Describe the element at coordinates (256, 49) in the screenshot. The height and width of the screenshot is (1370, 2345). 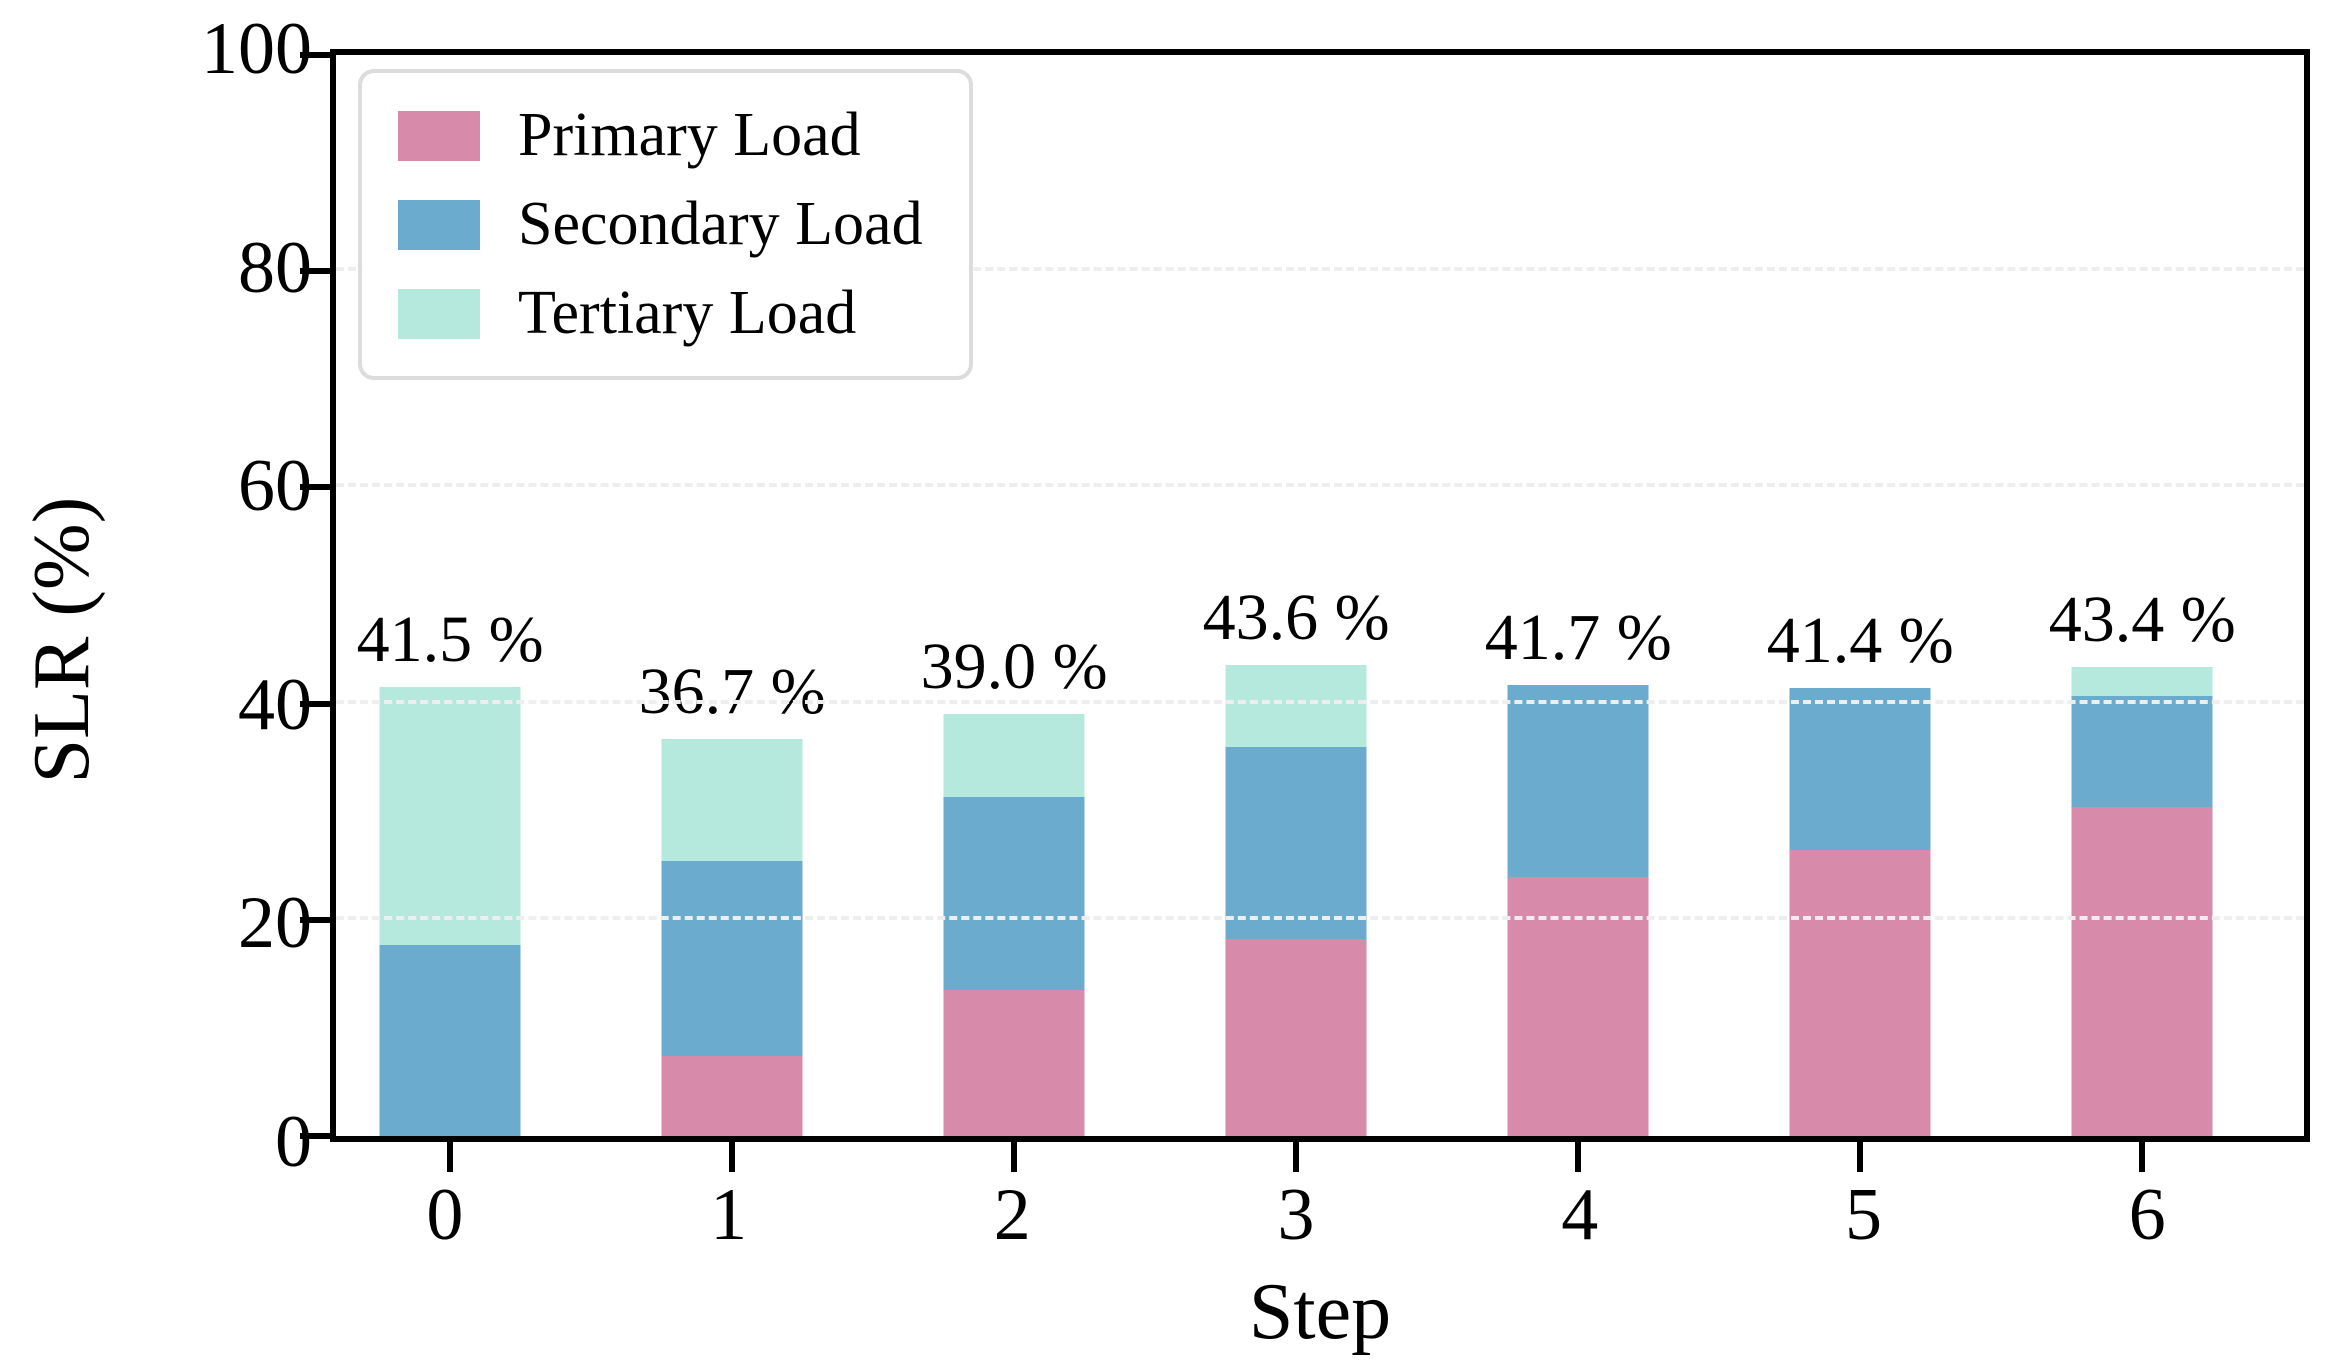
I see `y-tick-label-100: 100` at that location.